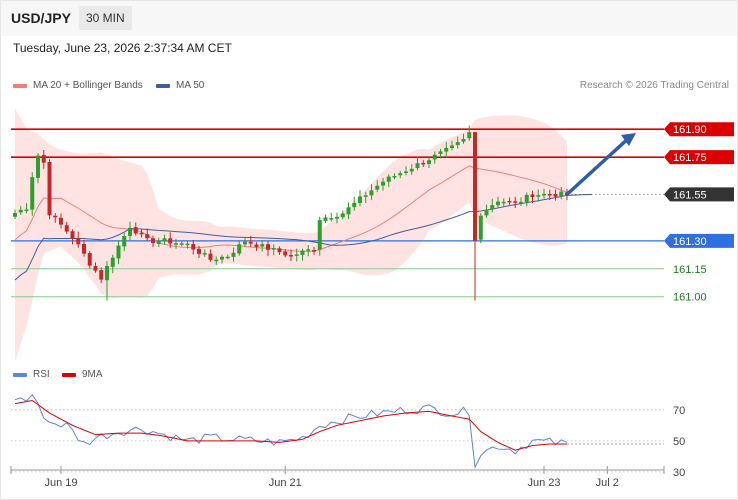  I want to click on legend-9ma-label: 9MA, so click(92, 374).